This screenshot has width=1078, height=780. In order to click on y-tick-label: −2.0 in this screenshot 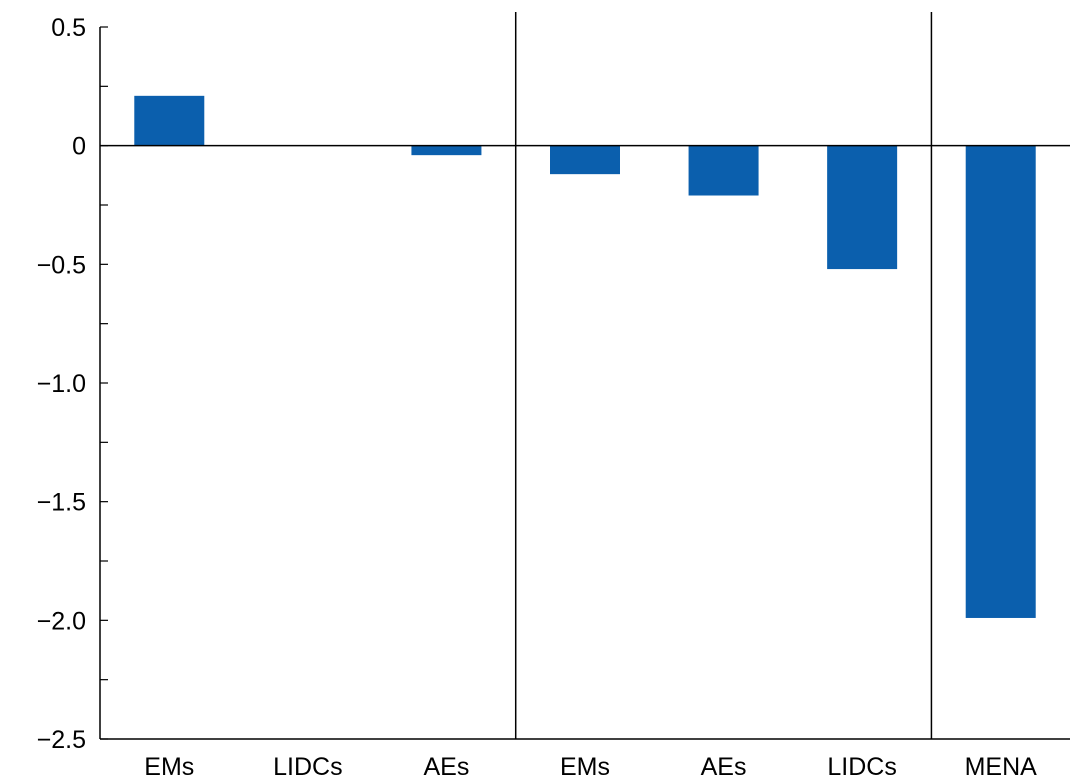, I will do `click(61, 621)`.